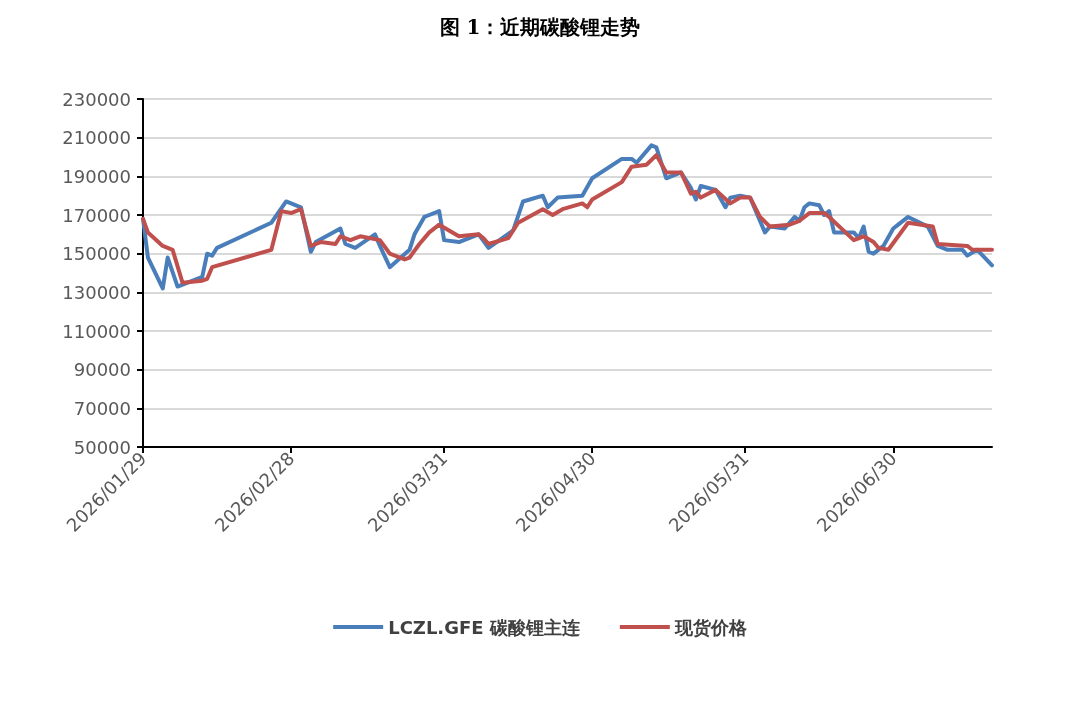 This screenshot has width=1080, height=711. I want to click on y-tick-label: 210000, so click(96, 138).